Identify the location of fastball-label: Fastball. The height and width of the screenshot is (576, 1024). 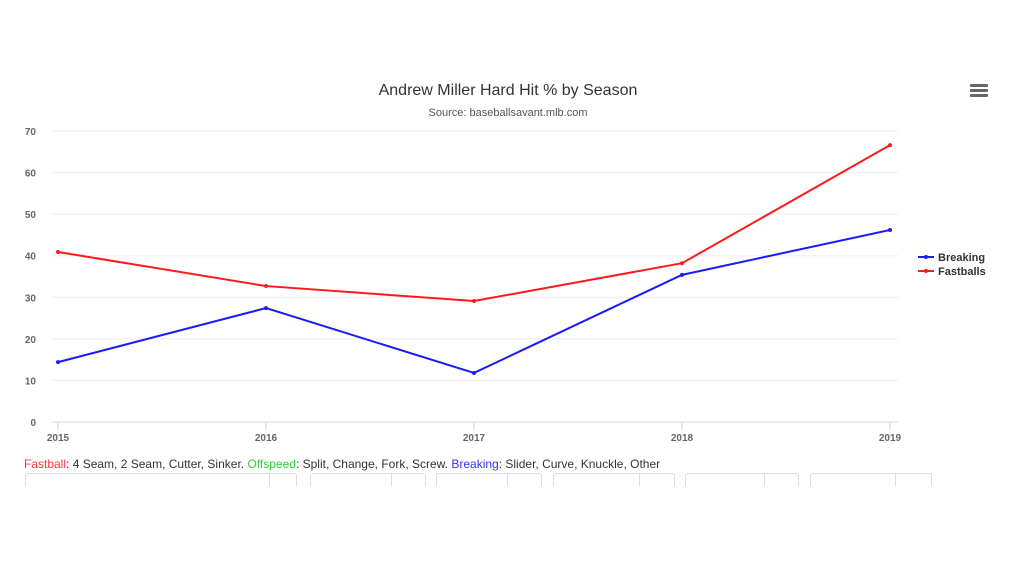
(45, 464).